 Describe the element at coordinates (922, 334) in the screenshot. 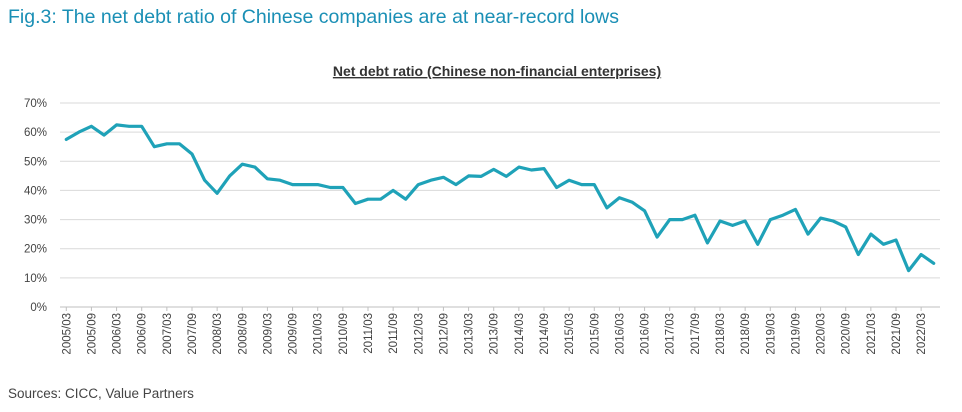

I see `x-tick-label: 2022/03` at that location.